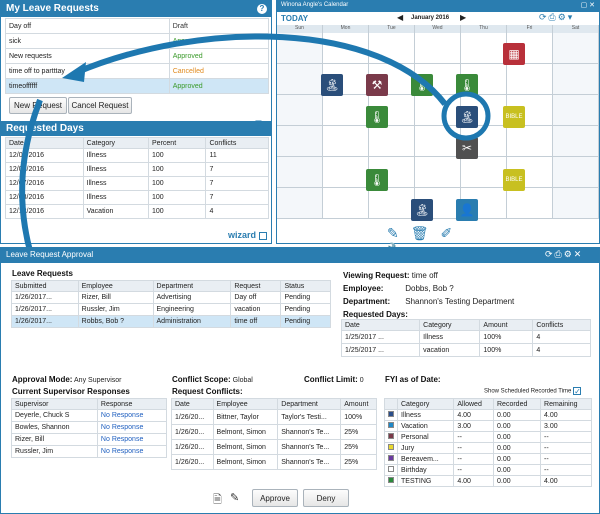 This screenshot has height=514, width=600. I want to click on deny-button: Deny, so click(326, 498).